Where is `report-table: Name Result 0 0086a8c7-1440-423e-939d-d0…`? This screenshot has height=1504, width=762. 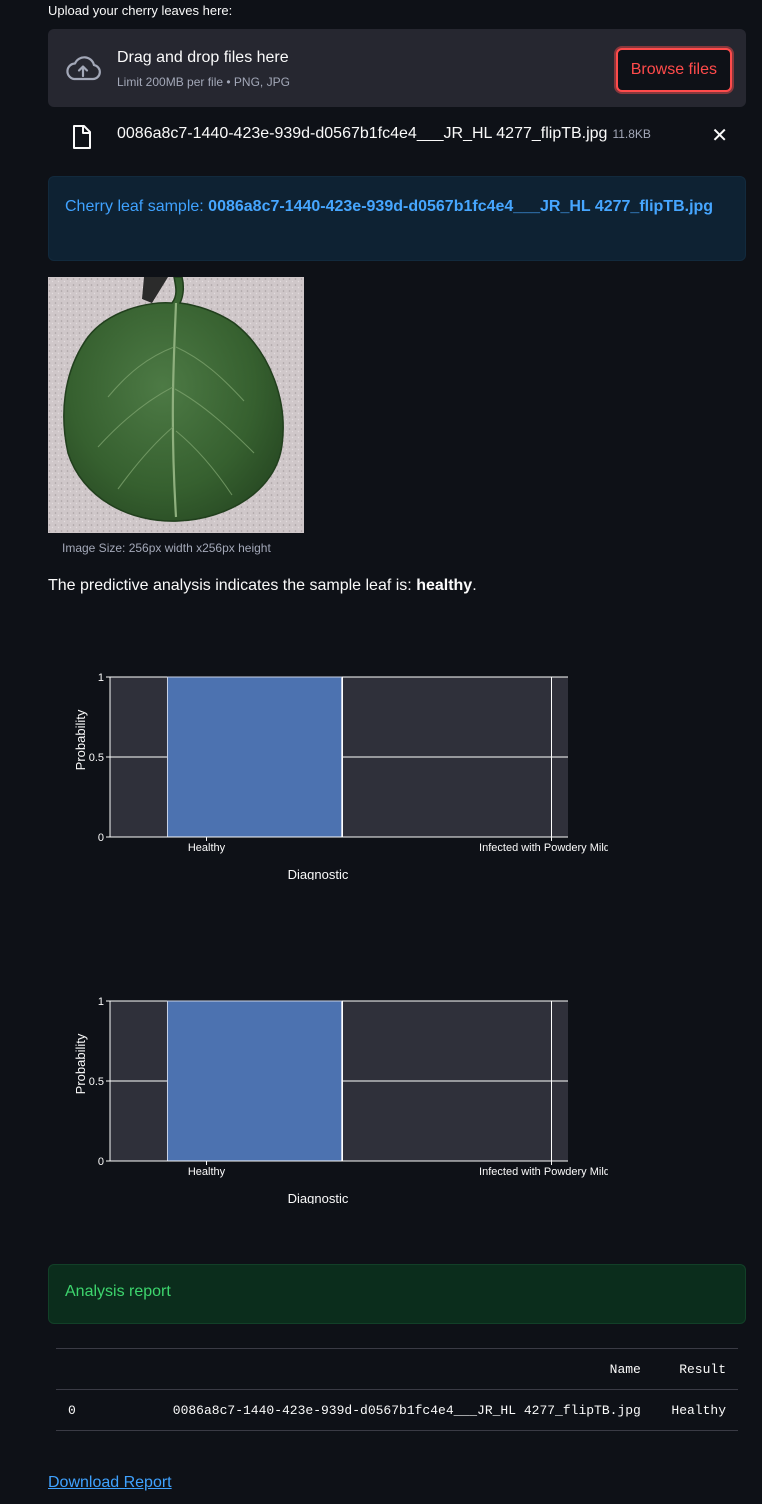 report-table: Name Result 0 0086a8c7-1440-423e-939d-d0… is located at coordinates (397, 1389).